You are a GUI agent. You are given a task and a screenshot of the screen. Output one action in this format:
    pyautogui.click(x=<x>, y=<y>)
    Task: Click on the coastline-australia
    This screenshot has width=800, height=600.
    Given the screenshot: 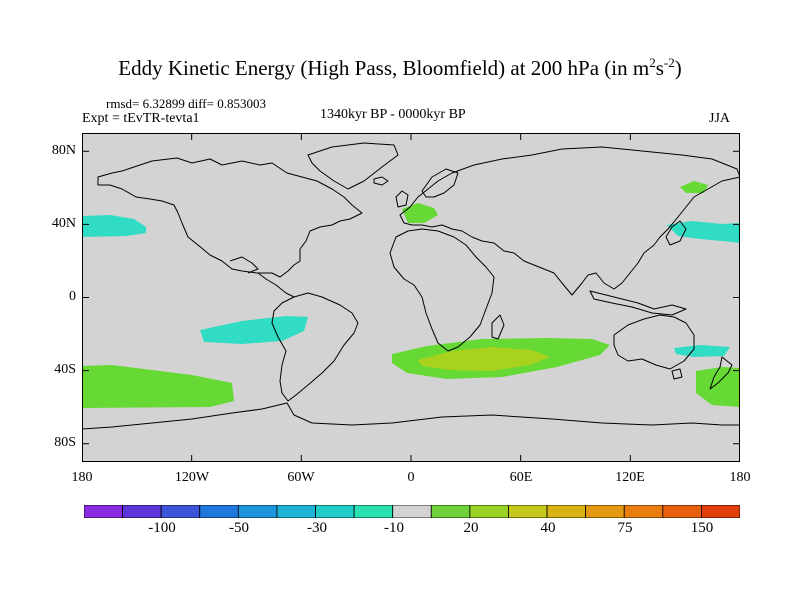 What is the action you would take?
    pyautogui.click(x=654, y=342)
    